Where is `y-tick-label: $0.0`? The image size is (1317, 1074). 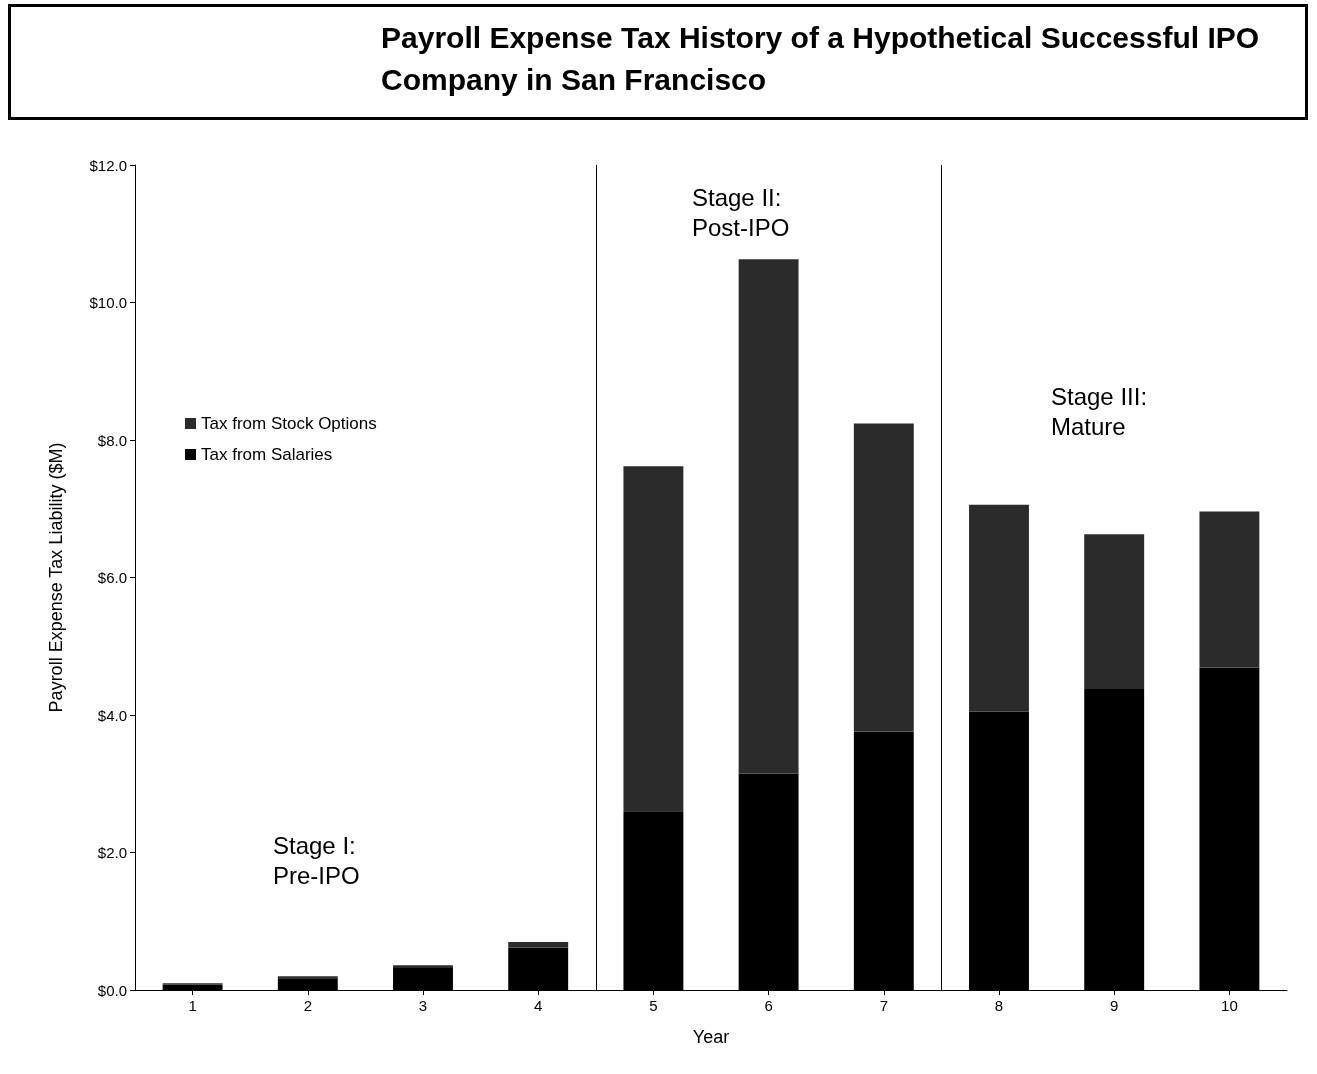
y-tick-label: $0.0 is located at coordinates (112, 990).